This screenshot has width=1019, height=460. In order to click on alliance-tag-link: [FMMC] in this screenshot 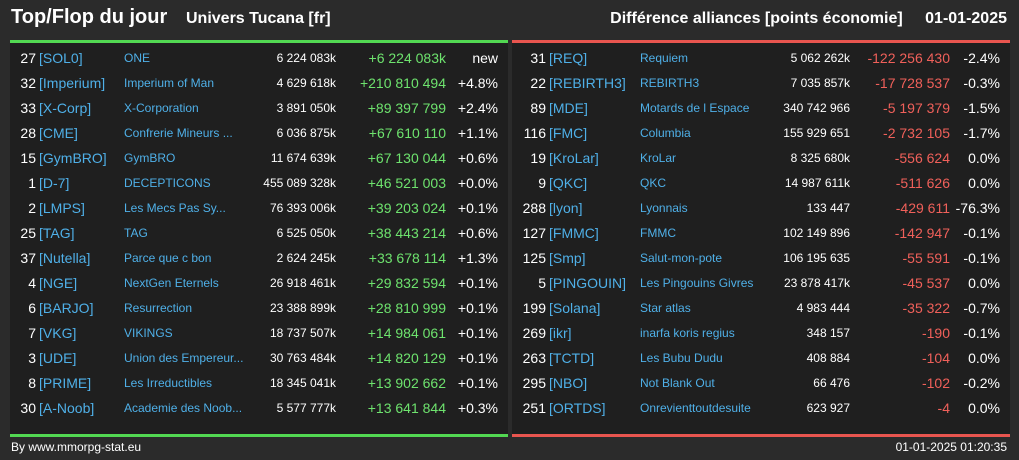, I will do `click(574, 232)`.